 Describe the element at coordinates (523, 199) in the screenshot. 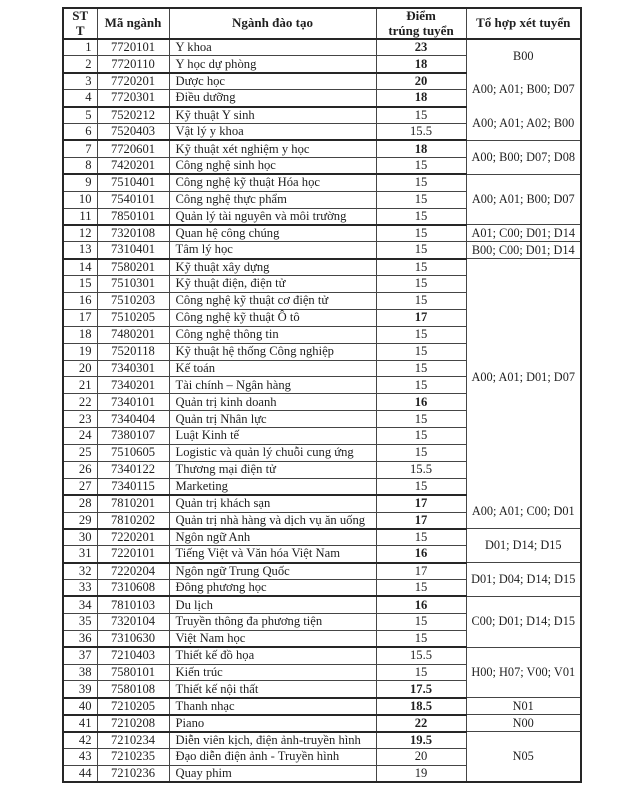

I see `combo-cell: A00; A01; B00; D07` at that location.